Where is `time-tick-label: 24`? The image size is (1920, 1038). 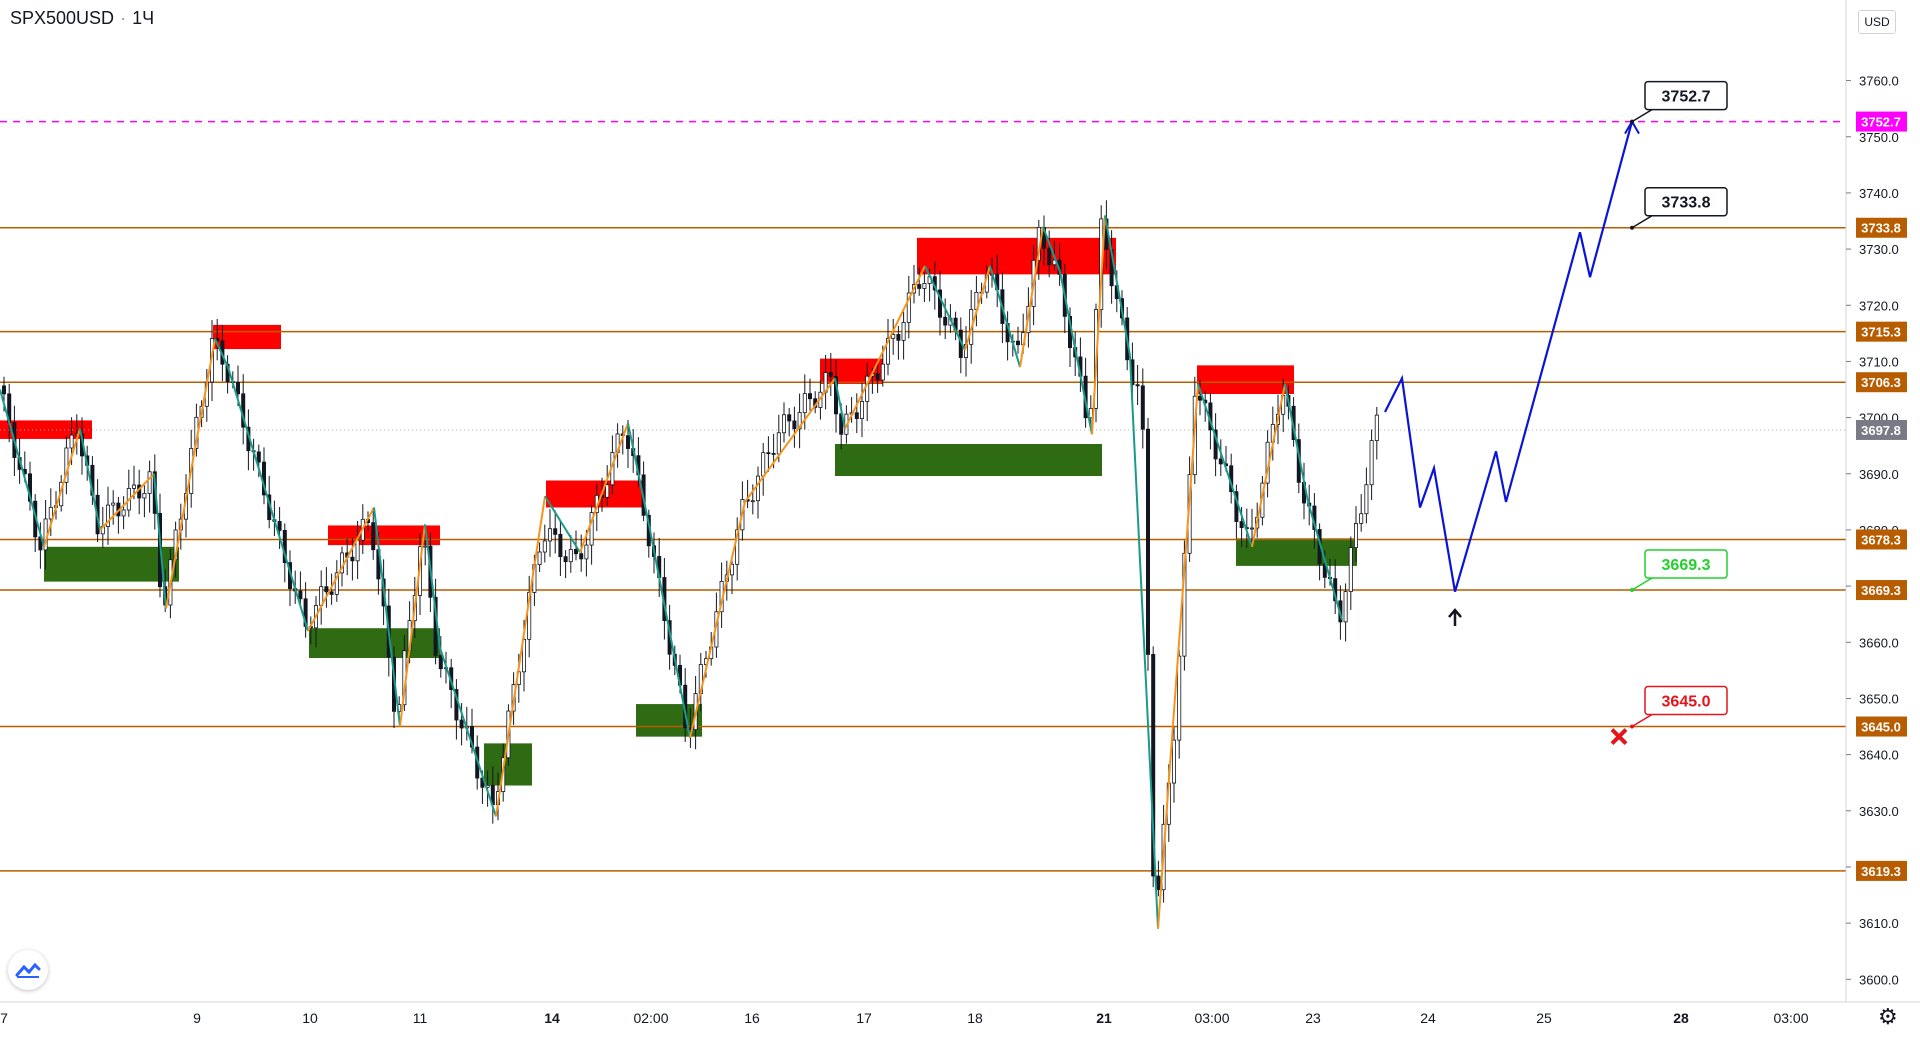
time-tick-label: 24 is located at coordinates (1428, 1018).